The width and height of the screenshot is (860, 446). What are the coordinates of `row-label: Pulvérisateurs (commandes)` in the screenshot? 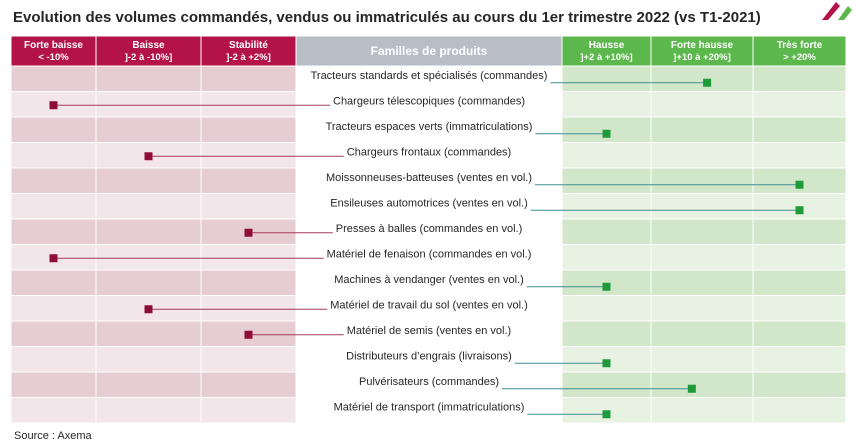 It's located at (429, 382).